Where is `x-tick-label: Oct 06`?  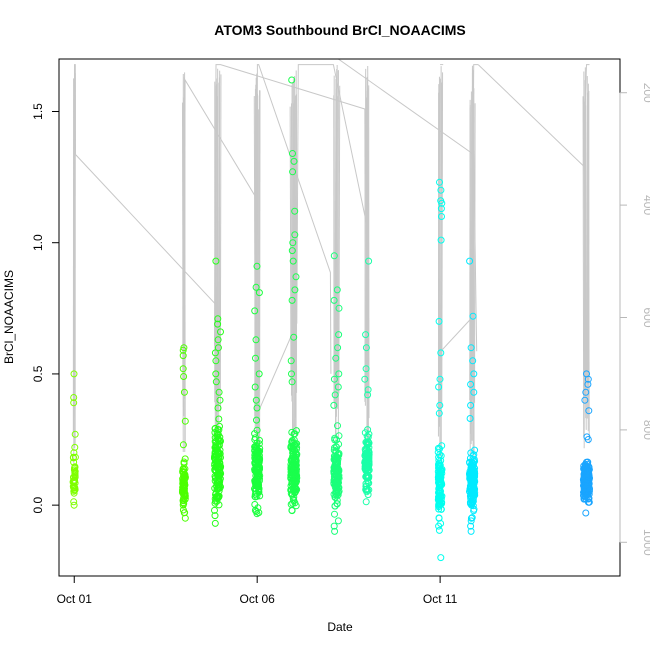
x-tick-label: Oct 06 is located at coordinates (257, 599).